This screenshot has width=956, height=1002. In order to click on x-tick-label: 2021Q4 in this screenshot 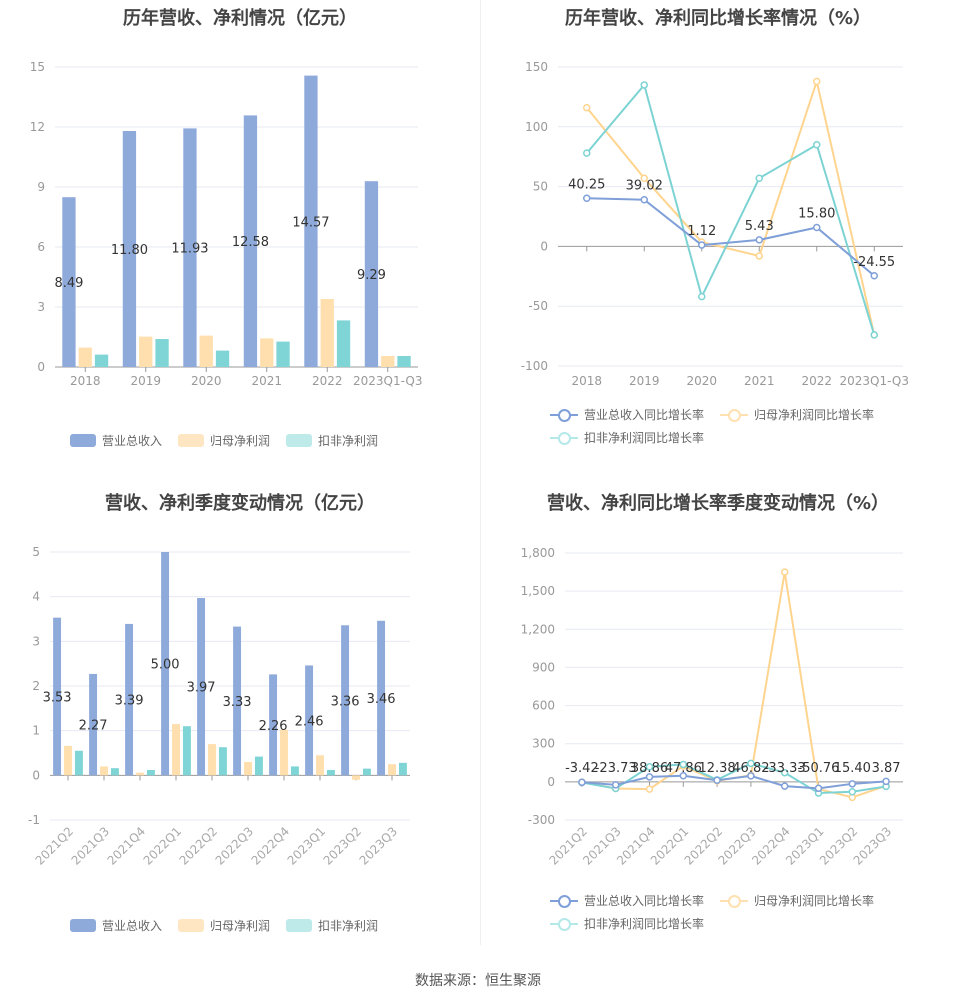, I will do `click(127, 846)`.